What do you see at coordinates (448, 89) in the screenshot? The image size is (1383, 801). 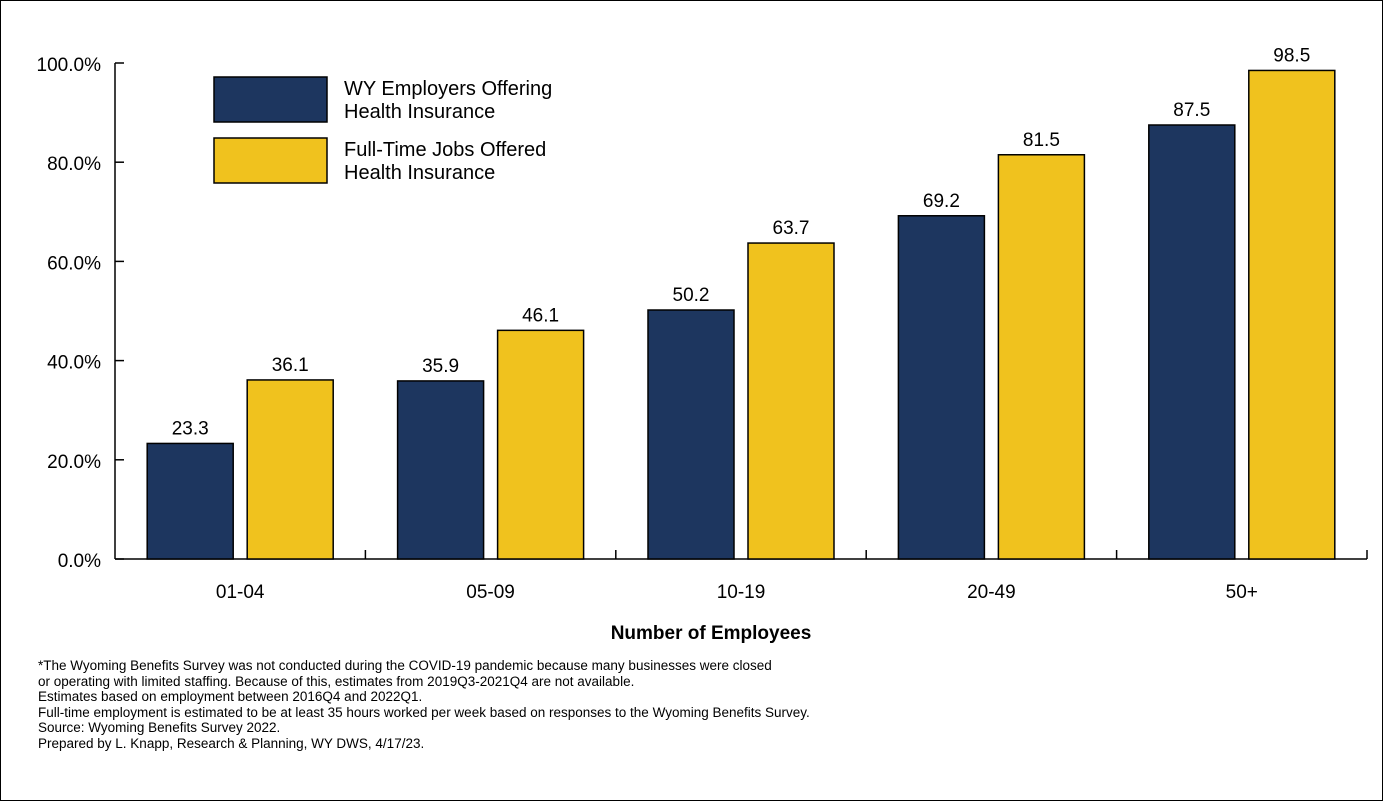 I see `legend-label: WY Employers Offering` at bounding box center [448, 89].